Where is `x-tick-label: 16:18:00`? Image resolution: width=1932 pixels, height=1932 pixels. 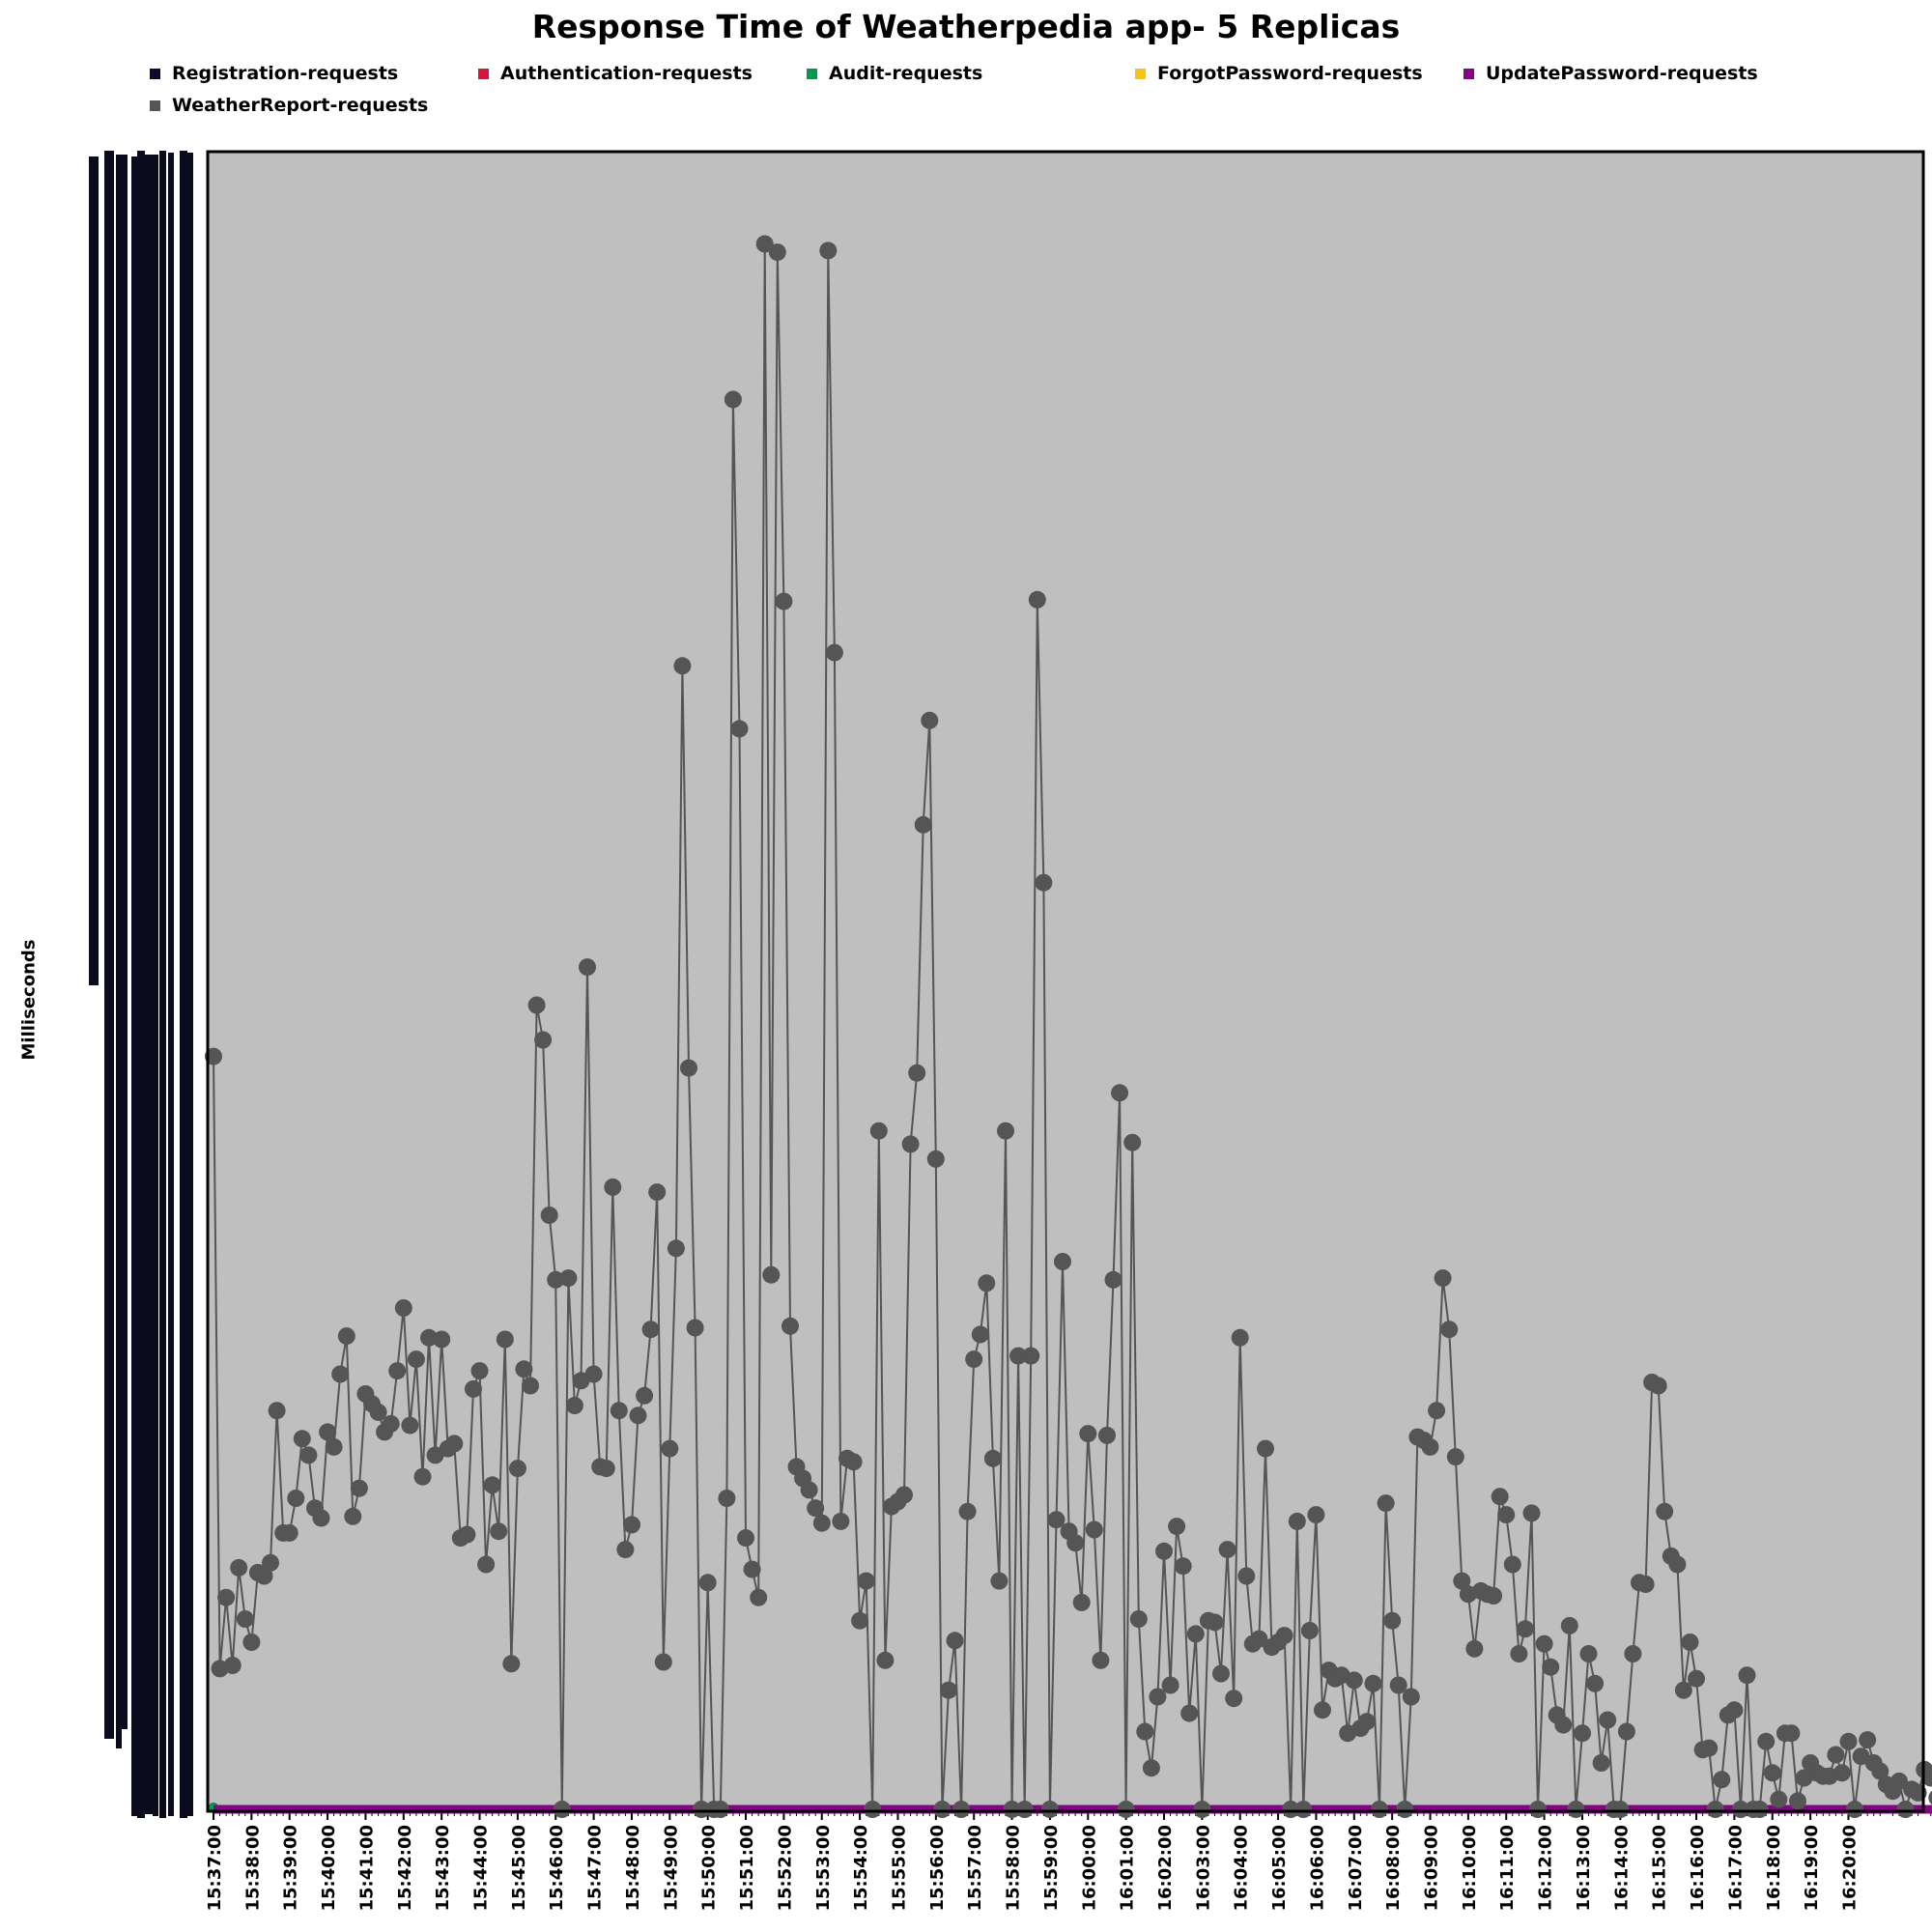
x-tick-label: 16:18:00 is located at coordinates (1774, 1868).